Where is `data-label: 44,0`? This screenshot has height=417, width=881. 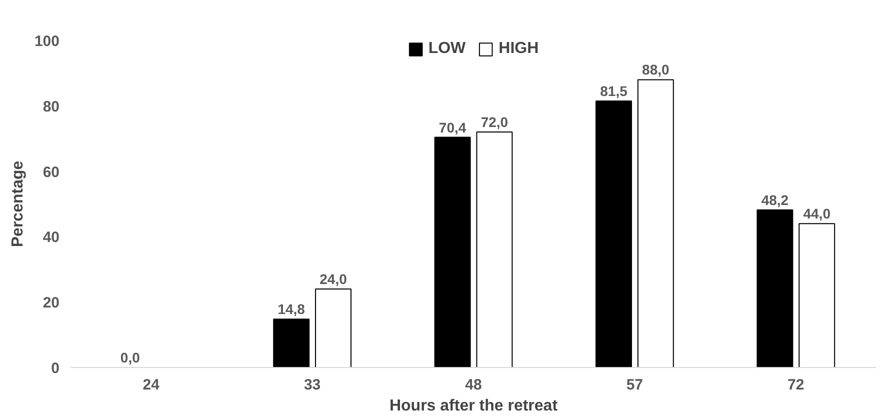 data-label: 44,0 is located at coordinates (817, 214).